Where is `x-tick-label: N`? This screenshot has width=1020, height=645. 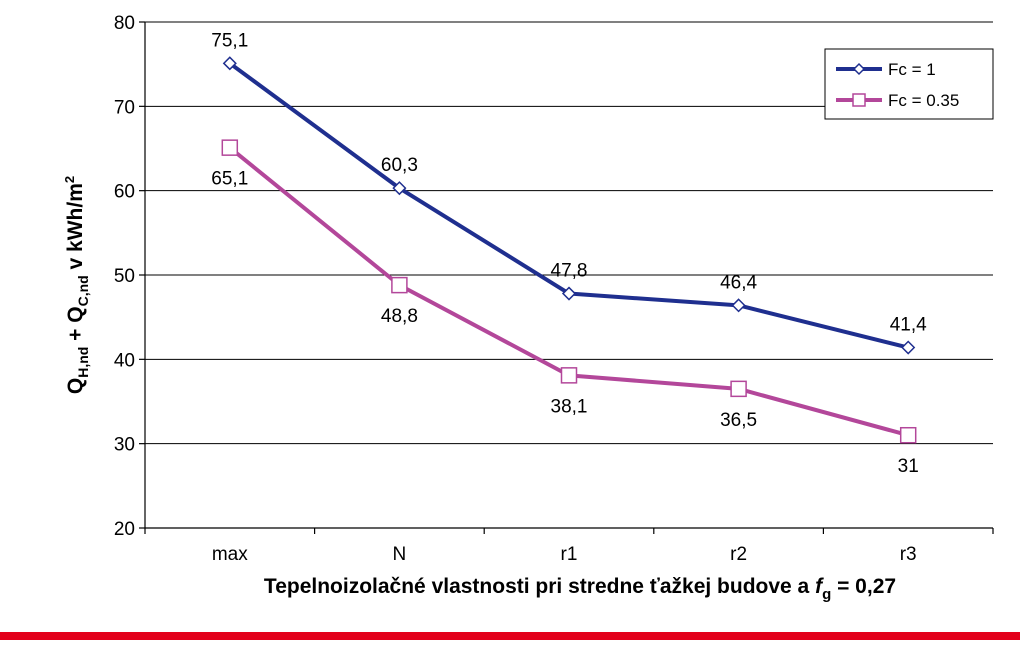 x-tick-label: N is located at coordinates (400, 554).